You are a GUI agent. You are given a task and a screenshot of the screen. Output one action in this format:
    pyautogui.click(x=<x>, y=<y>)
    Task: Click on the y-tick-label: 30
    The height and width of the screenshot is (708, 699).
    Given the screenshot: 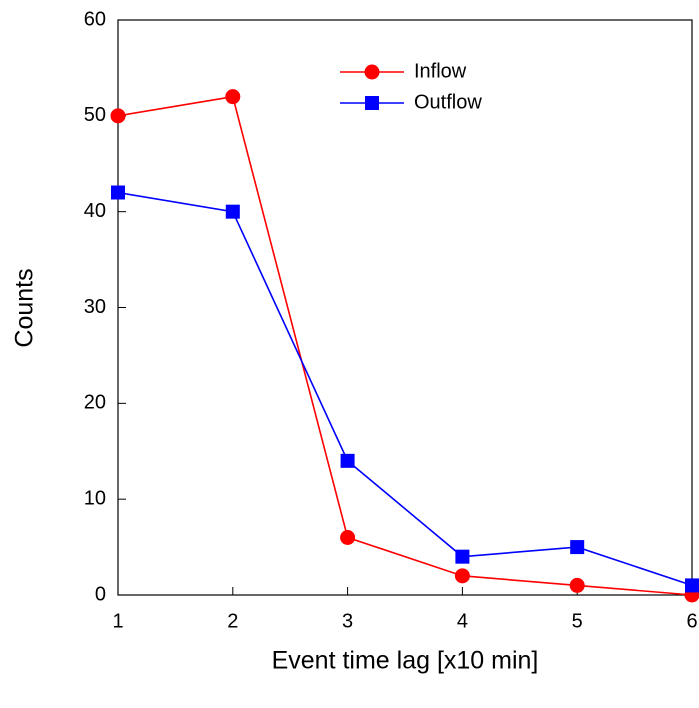 What is the action you would take?
    pyautogui.click(x=95, y=307)
    